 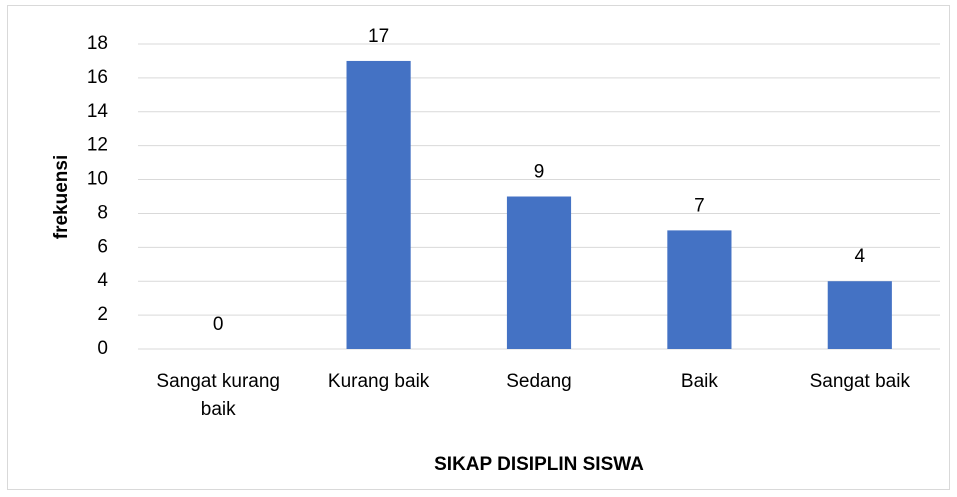 I want to click on y-tick-label: 6, so click(x=102, y=246).